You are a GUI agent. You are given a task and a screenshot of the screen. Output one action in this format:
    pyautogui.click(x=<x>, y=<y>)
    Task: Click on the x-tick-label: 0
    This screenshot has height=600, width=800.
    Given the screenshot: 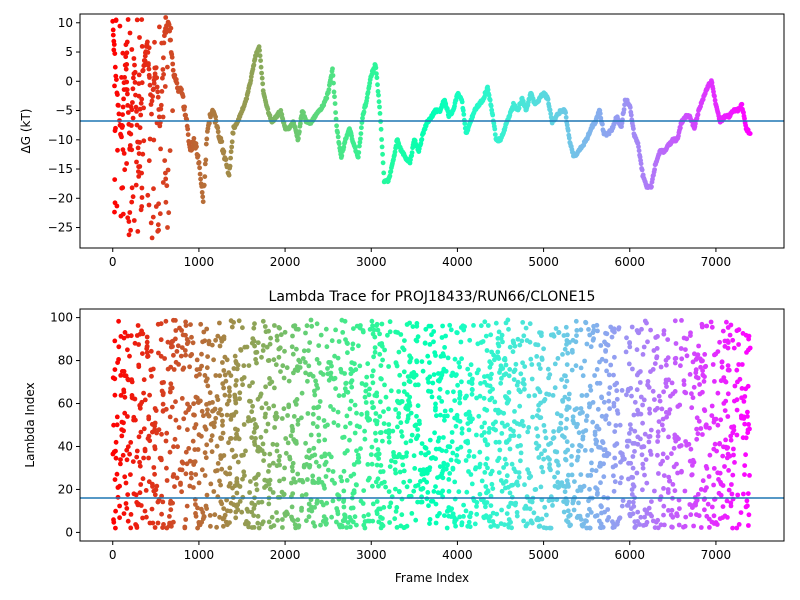 What is the action you would take?
    pyautogui.click(x=113, y=262)
    